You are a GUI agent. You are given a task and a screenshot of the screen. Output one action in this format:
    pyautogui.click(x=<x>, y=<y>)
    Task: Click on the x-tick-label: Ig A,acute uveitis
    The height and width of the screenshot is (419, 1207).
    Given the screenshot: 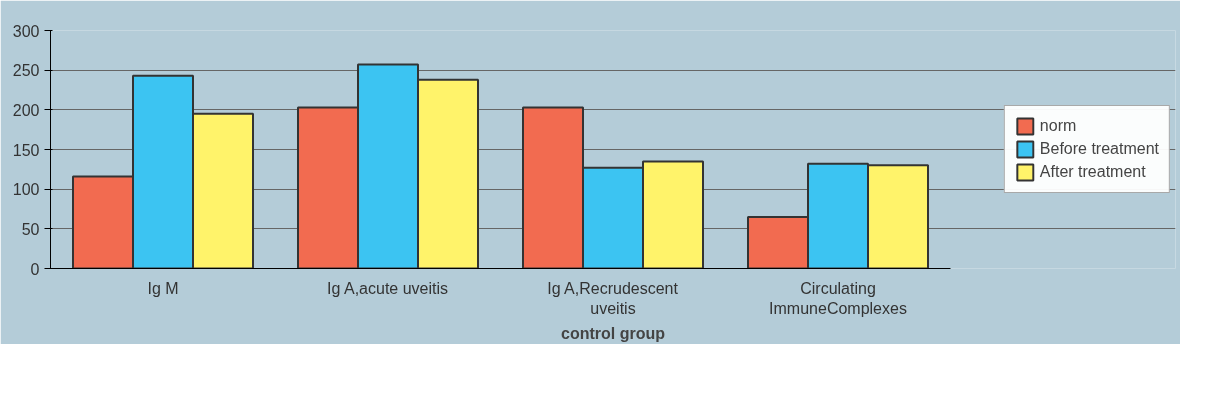 What is the action you would take?
    pyautogui.click(x=388, y=288)
    